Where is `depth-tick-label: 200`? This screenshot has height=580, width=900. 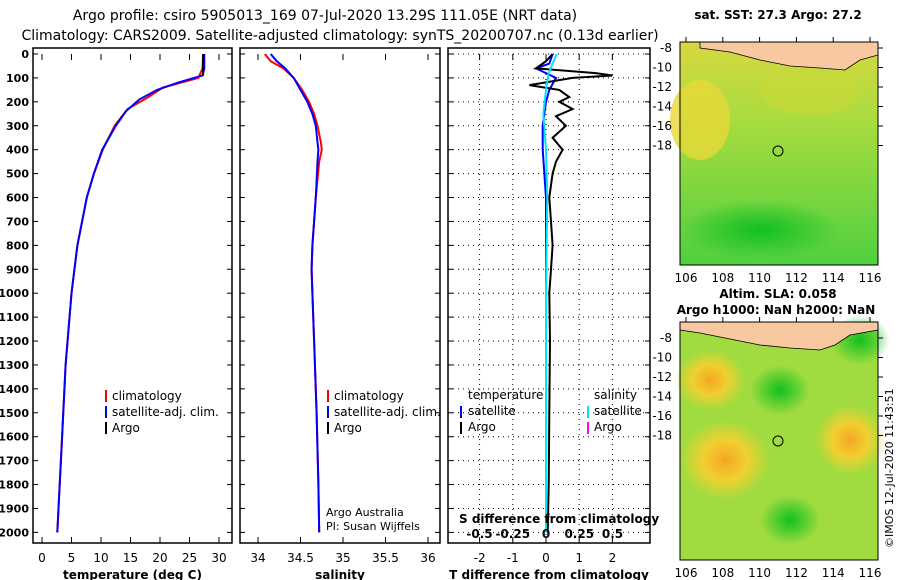
depth-tick-label: 200 is located at coordinates (17, 102).